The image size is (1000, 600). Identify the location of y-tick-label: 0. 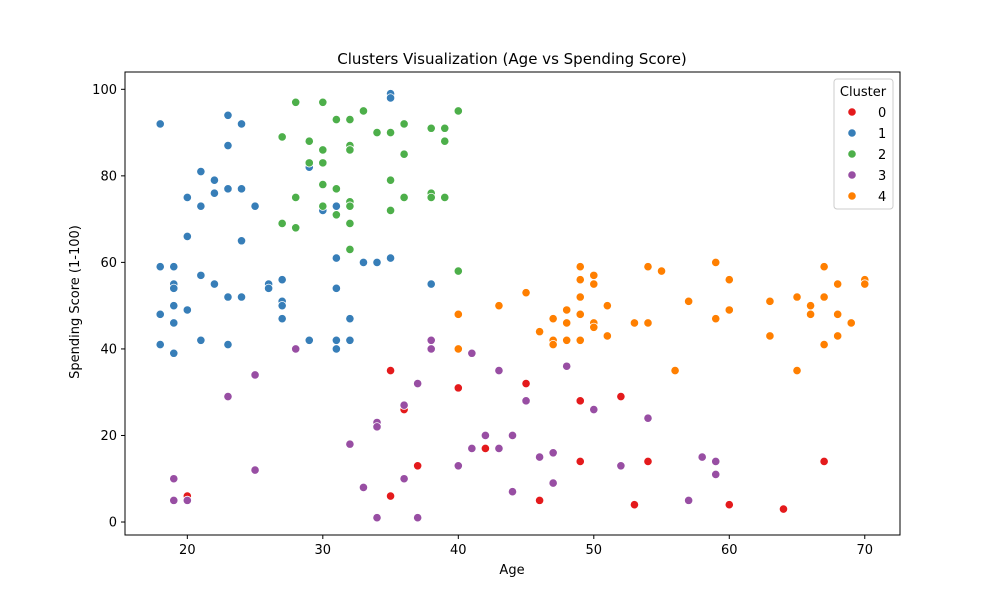
(113, 523).